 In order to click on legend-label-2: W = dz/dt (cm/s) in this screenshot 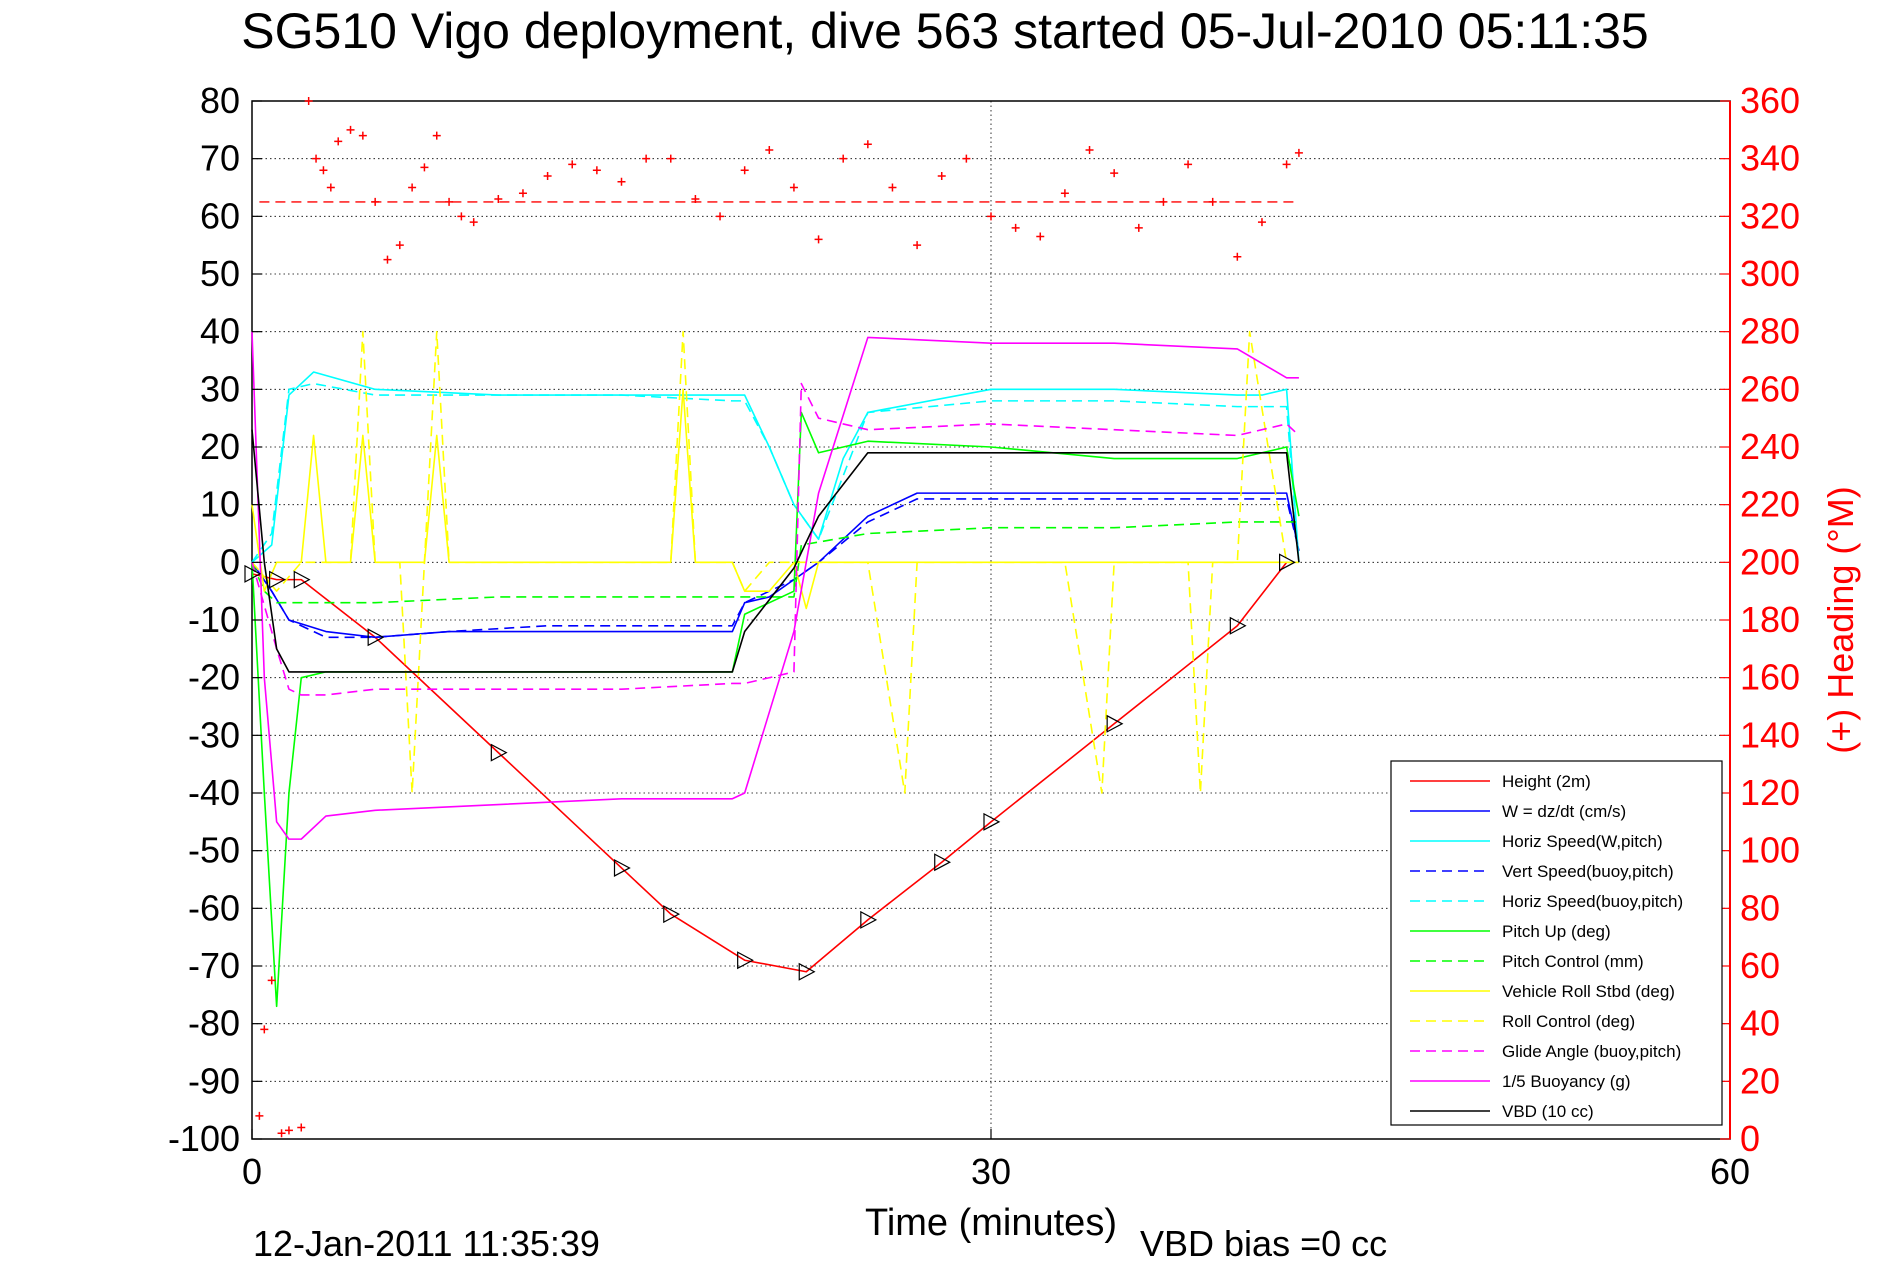, I will do `click(1564, 811)`.